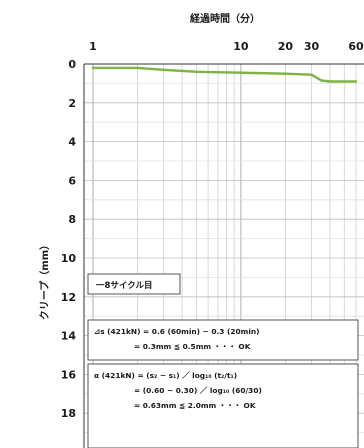 The width and height of the screenshot is (364, 448). I want to click on legend: 一8サイクル目, so click(134, 284).